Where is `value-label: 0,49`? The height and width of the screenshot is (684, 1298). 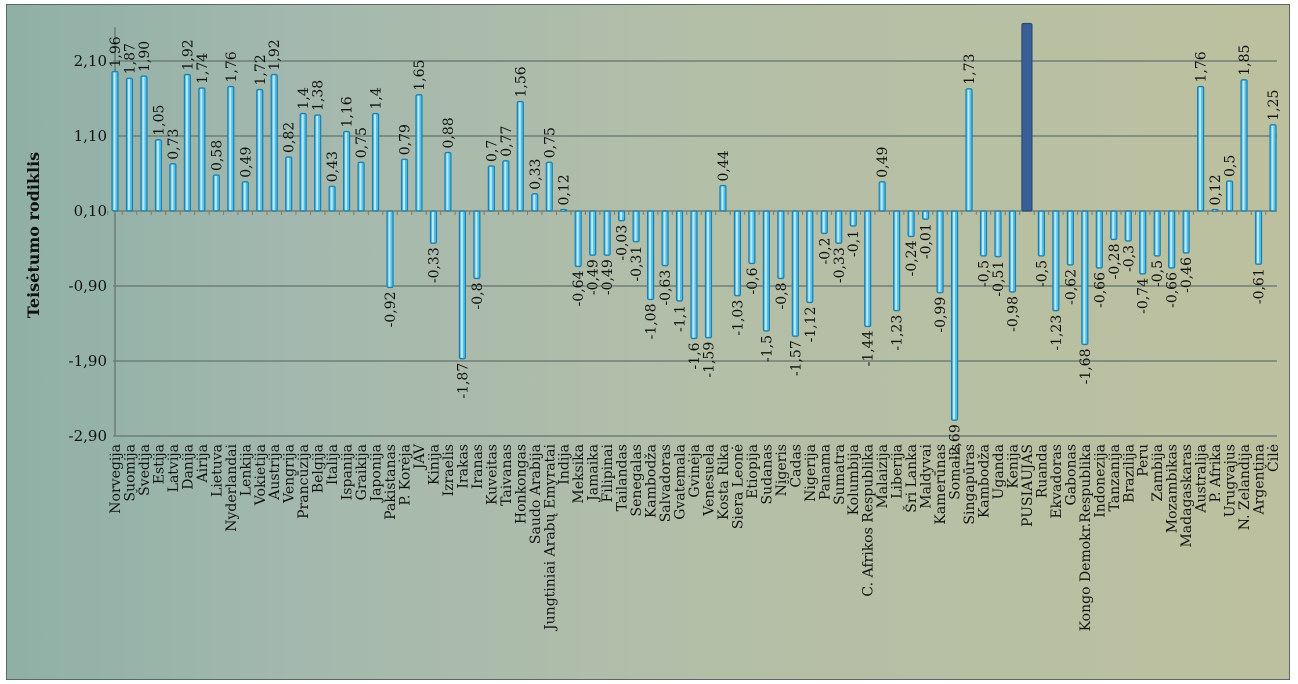 value-label: 0,49 is located at coordinates (246, 162).